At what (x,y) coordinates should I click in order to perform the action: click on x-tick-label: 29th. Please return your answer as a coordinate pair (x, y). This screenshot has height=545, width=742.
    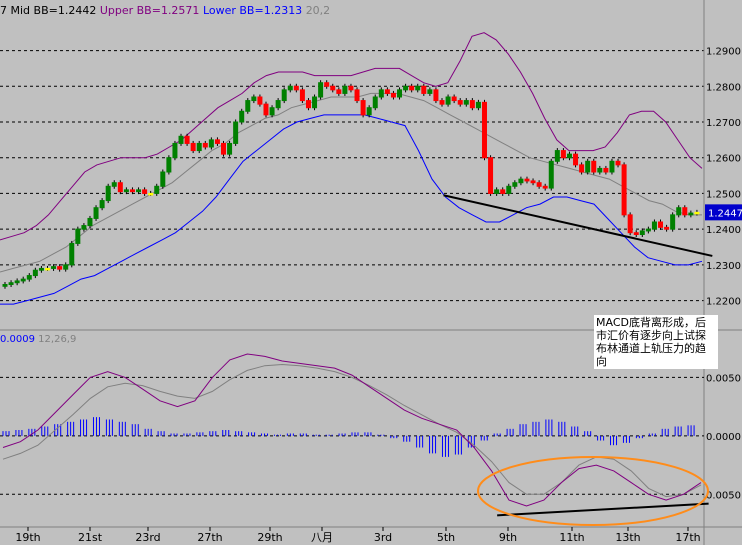
    Looking at the image, I should click on (269, 537).